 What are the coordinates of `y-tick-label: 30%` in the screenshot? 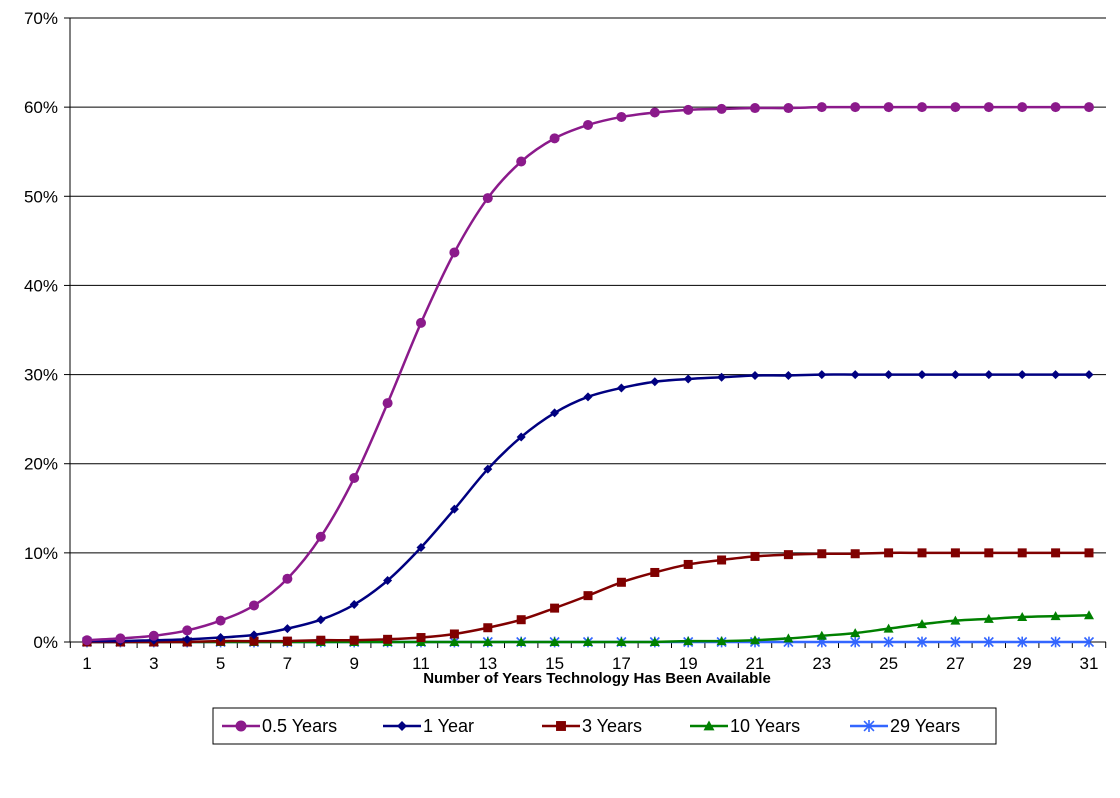 It's located at (41, 375).